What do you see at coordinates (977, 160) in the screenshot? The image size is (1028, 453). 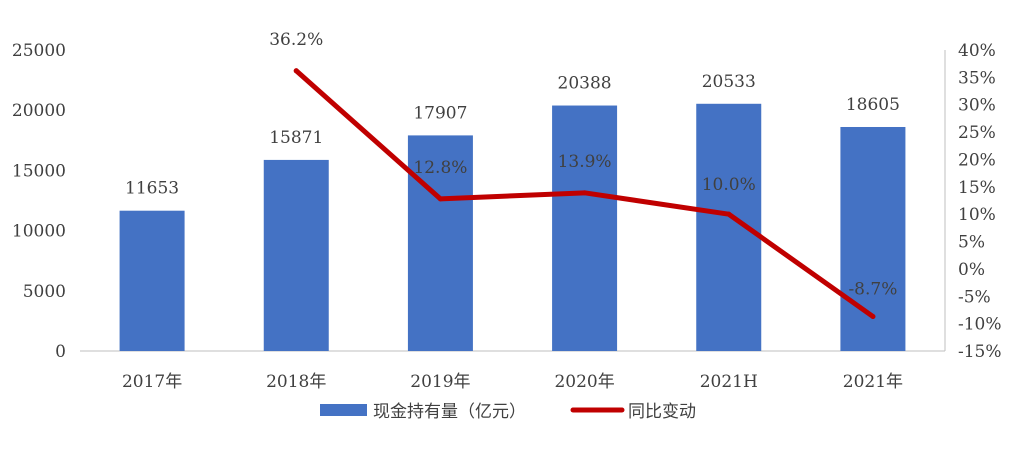 I see `y-right-tick-label: 20%` at bounding box center [977, 160].